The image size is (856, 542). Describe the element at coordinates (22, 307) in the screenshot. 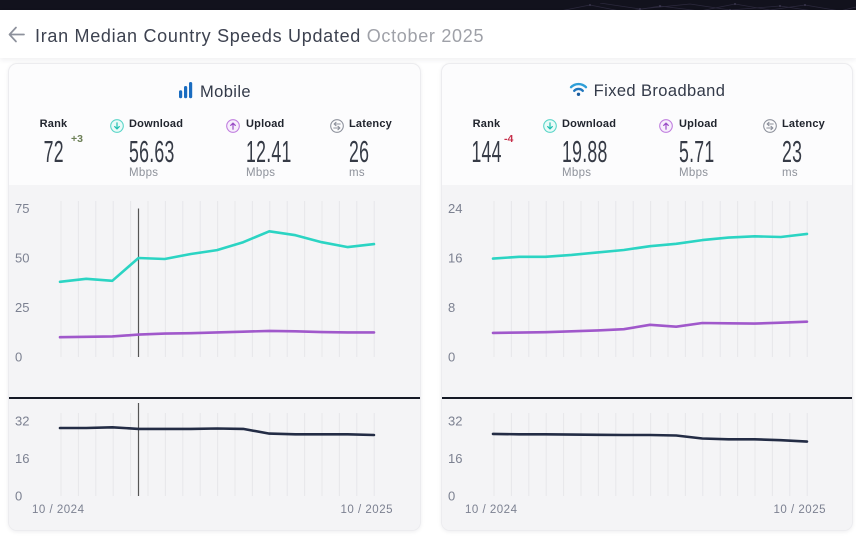

I see `svg-text: 25` at that location.